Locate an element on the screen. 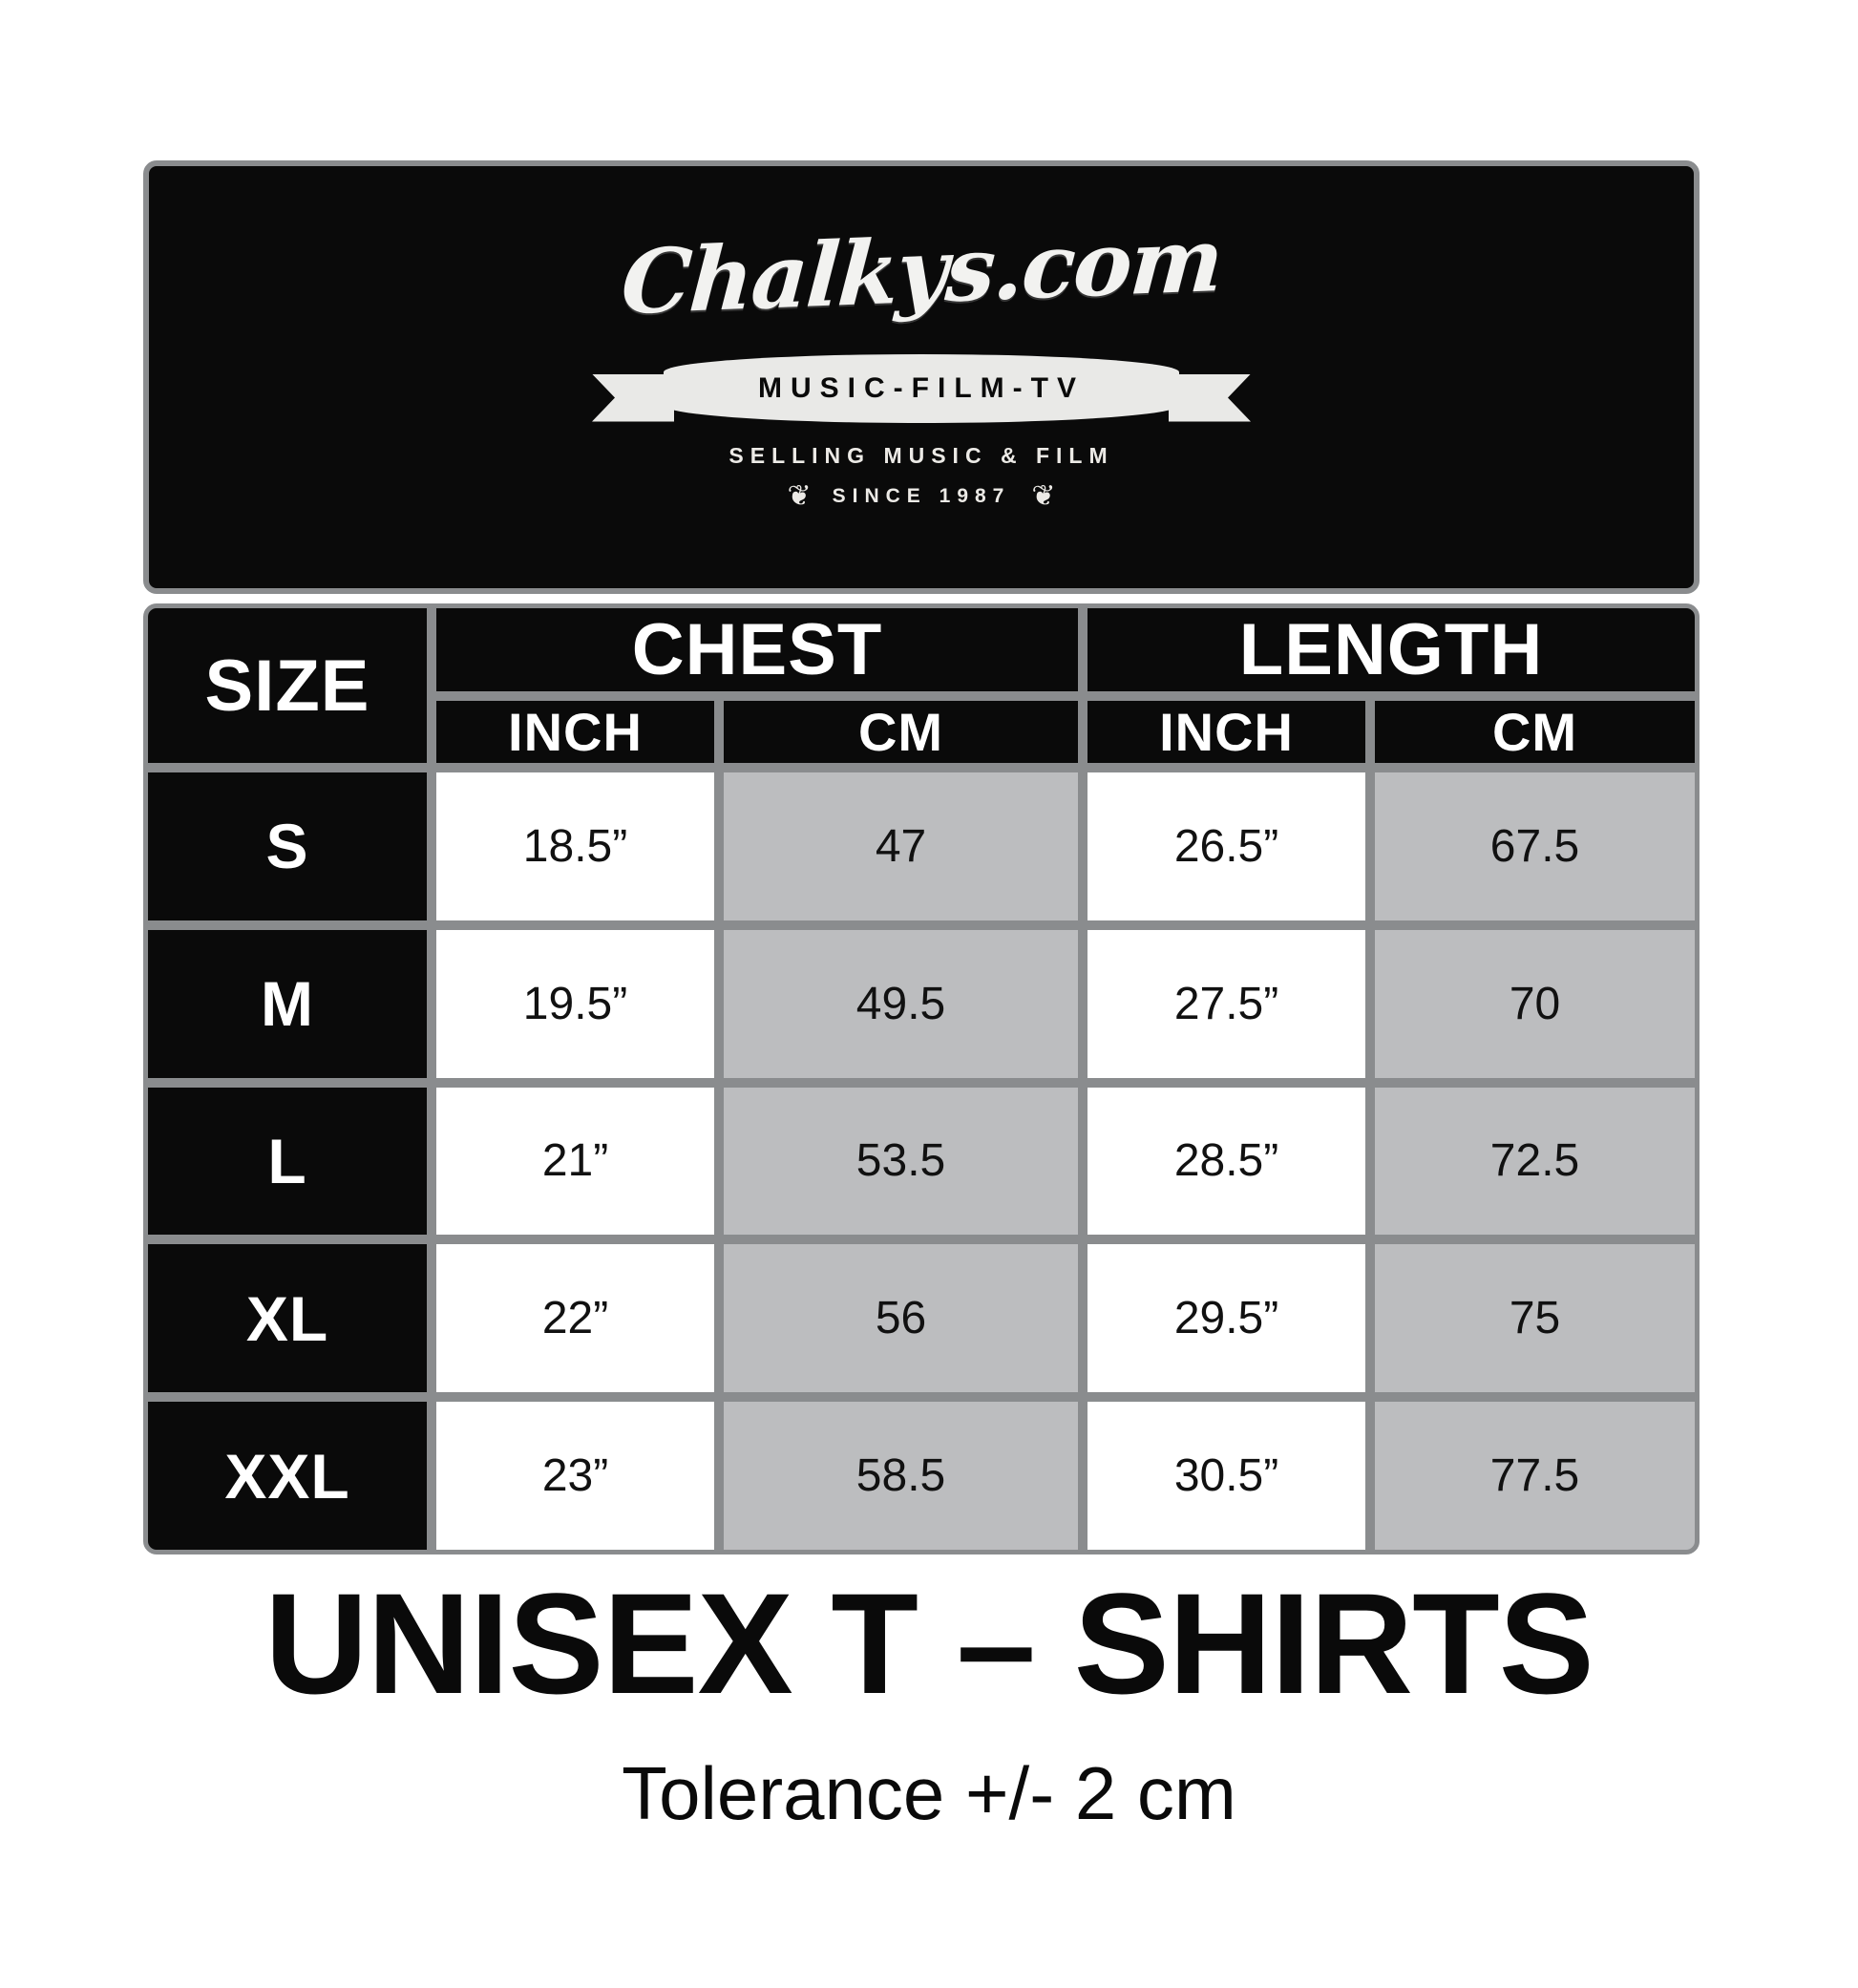 The width and height of the screenshot is (1858, 1988). cell-length-cm: 77.5 is located at coordinates (1535, 1476).